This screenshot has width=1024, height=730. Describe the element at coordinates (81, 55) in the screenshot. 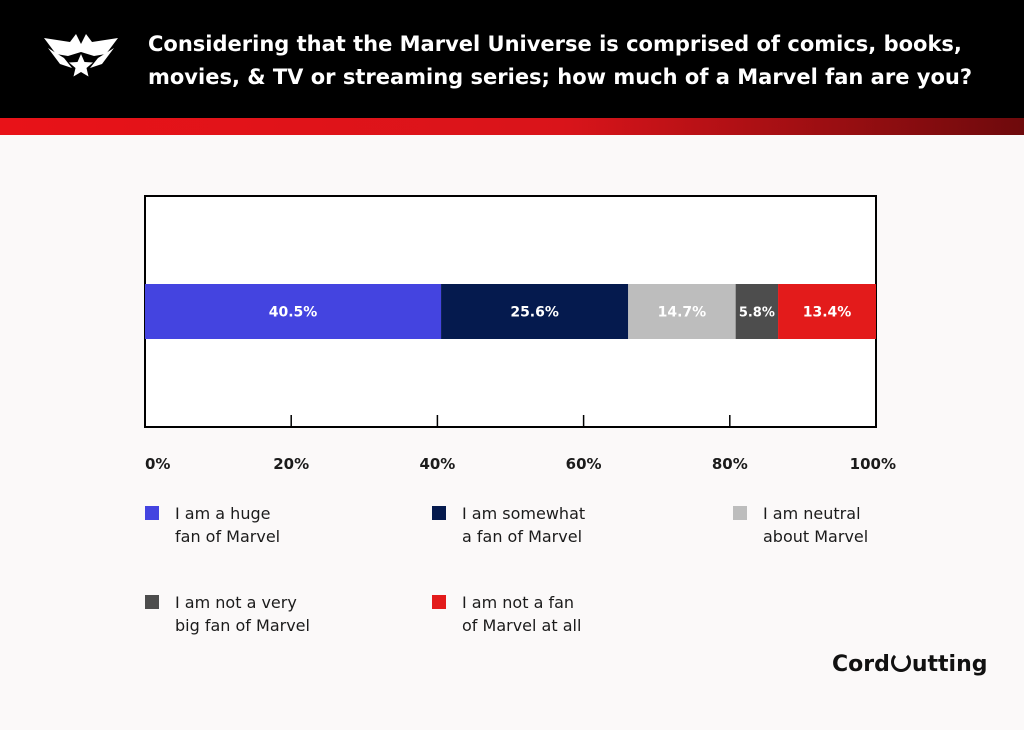

I see `marvel-star-emblem-icon` at that location.